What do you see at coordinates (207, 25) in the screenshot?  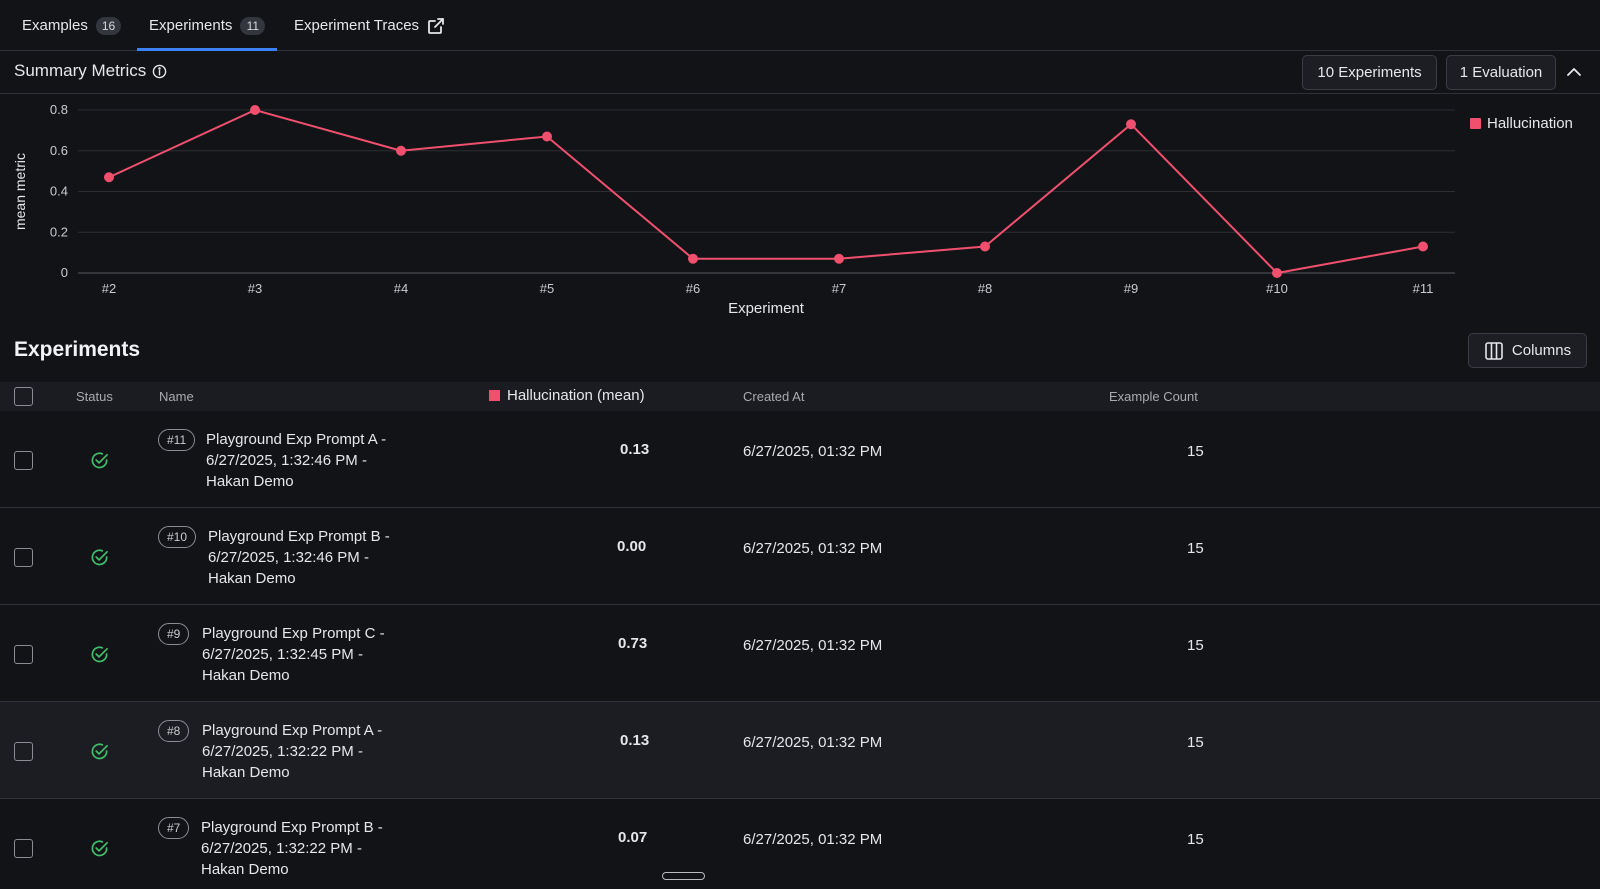 I see `tab-experiments: Experiments 11` at bounding box center [207, 25].